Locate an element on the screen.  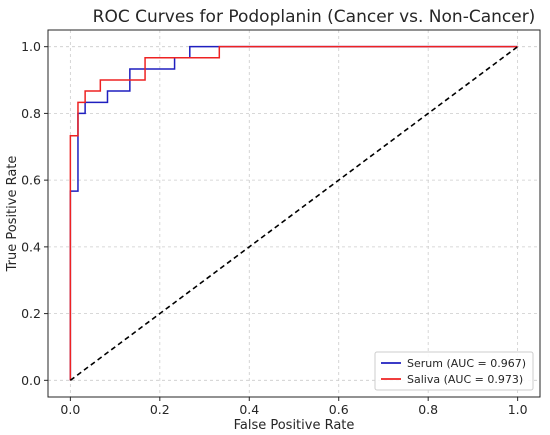
legend-box is located at coordinates (454, 371).